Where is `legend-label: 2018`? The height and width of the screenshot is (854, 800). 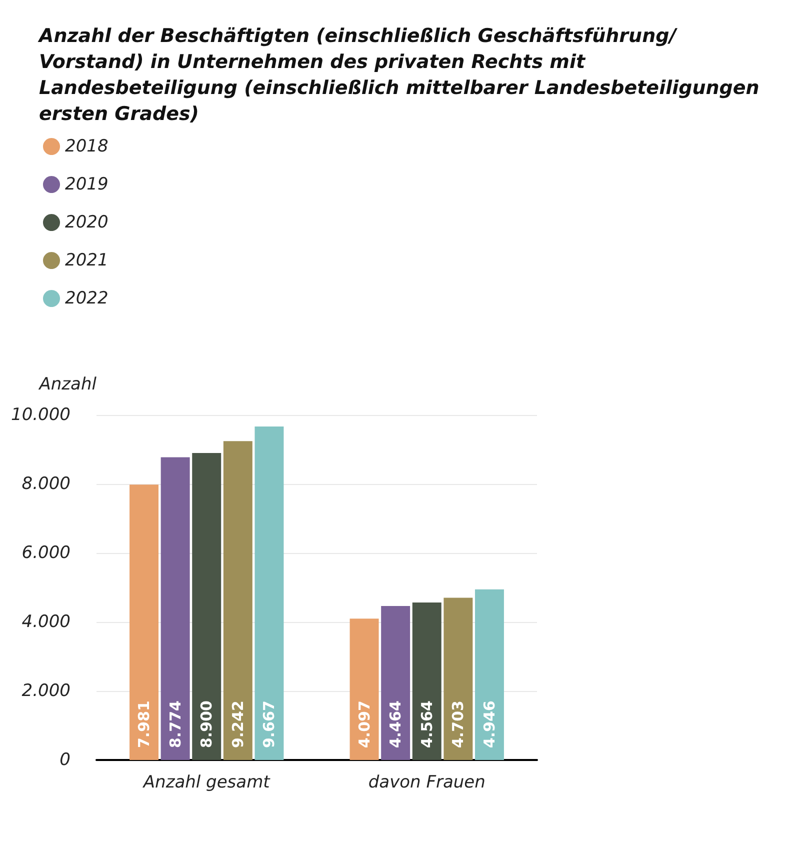 legend-label: 2018 is located at coordinates (86, 146).